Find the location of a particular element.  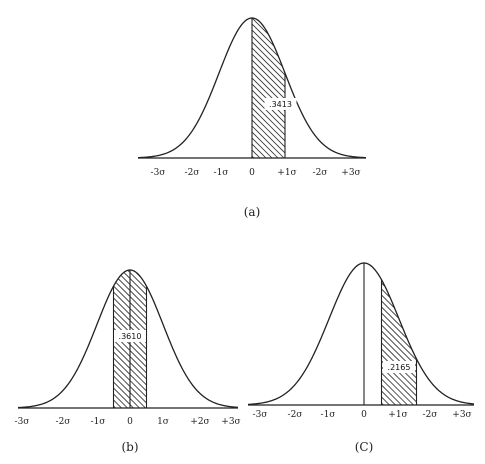

tick-labels-c: -3σ -2σ -1σ 0 +1σ -2σ +3σ is located at coordinates (362, 415).